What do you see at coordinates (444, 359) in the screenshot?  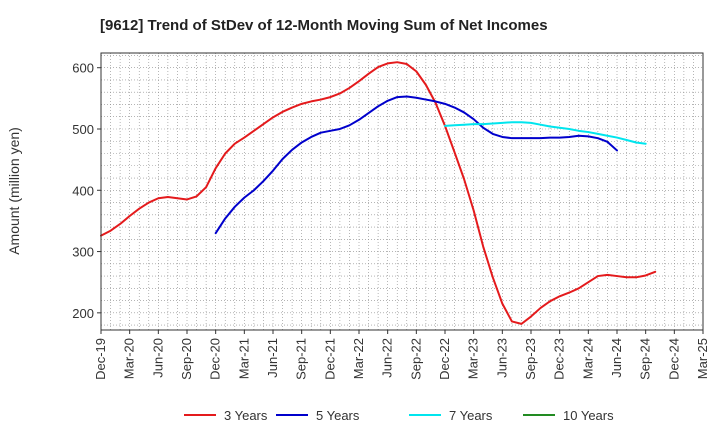 I see `x-tick-label: Dec-22` at bounding box center [444, 359].